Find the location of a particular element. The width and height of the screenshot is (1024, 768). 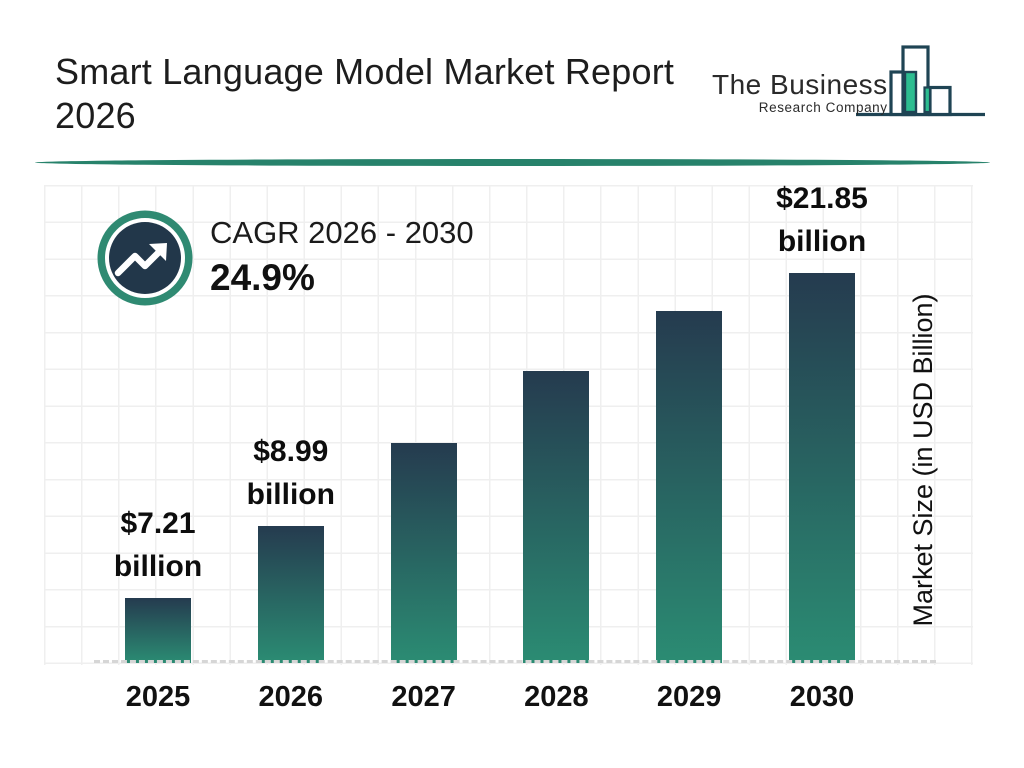

value-label-2026: $8.99 billion is located at coordinates (290, 473).